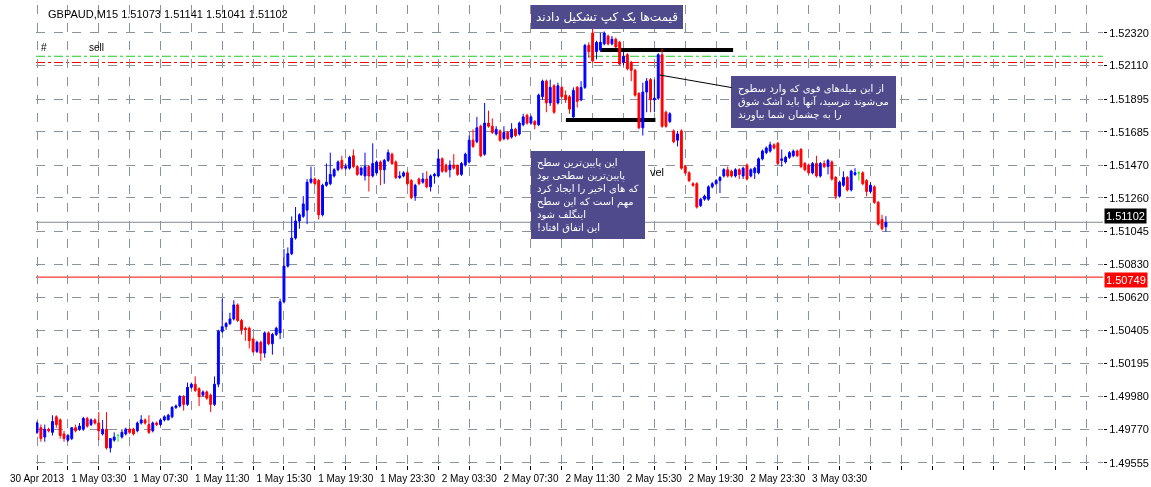 This screenshot has height=487, width=1151. Describe the element at coordinates (1129, 297) in the screenshot. I see `y-tick-label: 1.50620` at that location.